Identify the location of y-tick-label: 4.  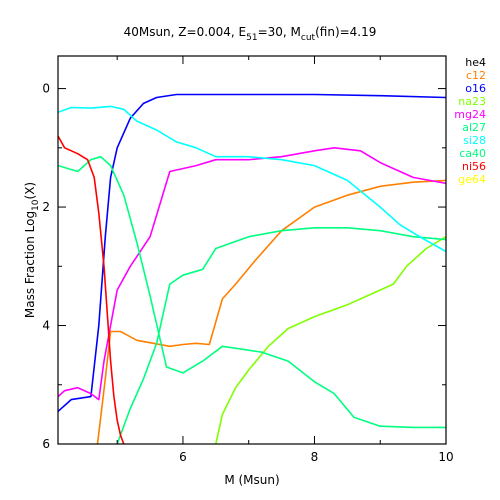
(46, 326).